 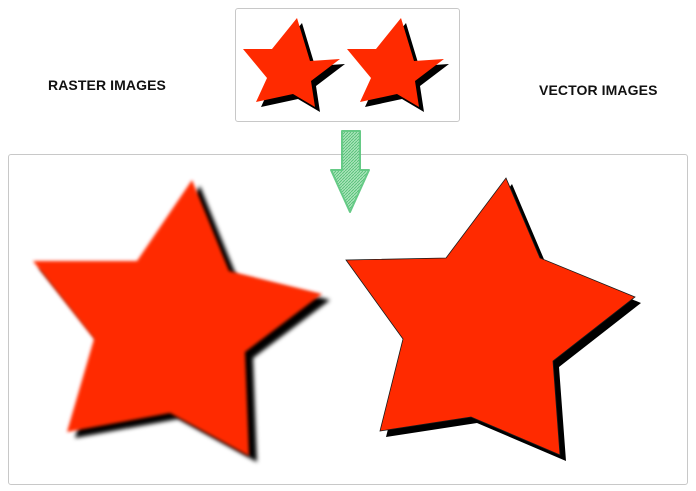 I want to click on vector-images-label: VECTOR IMAGES, so click(x=598, y=90).